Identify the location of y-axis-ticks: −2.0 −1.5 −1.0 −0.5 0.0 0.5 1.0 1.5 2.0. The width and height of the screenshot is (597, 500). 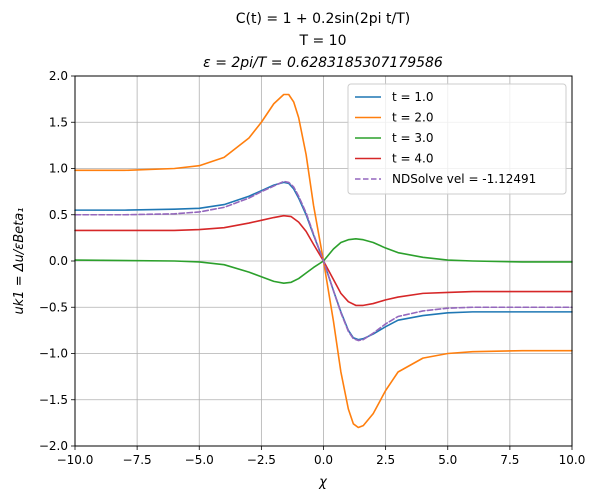
(57, 261).